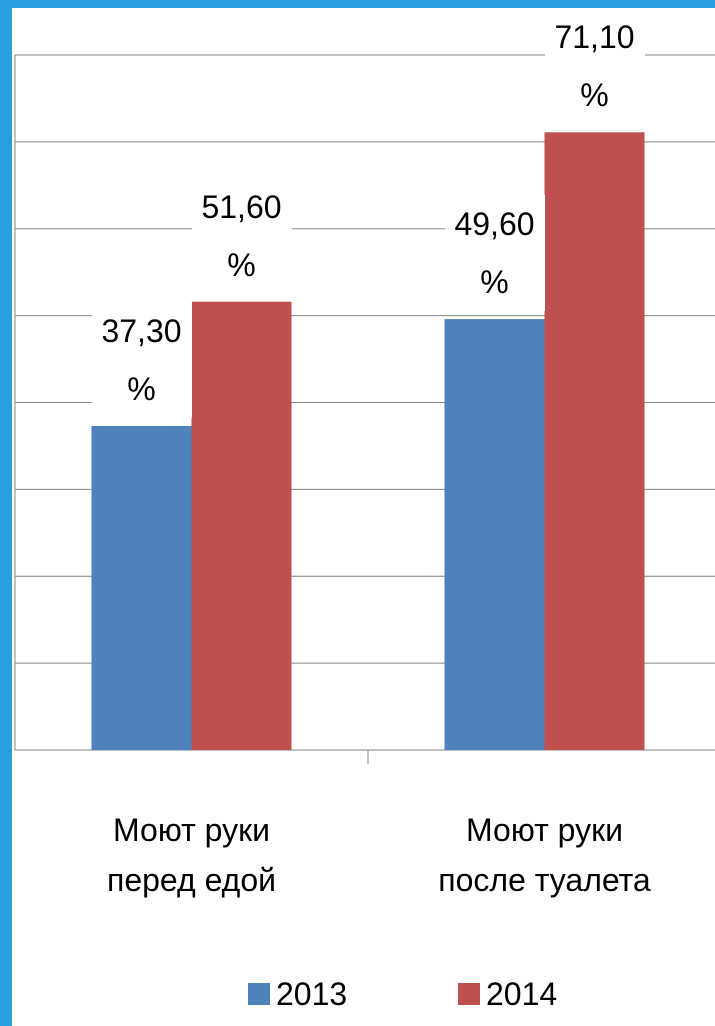  I want to click on data-label: 49,60 %, so click(494, 253).